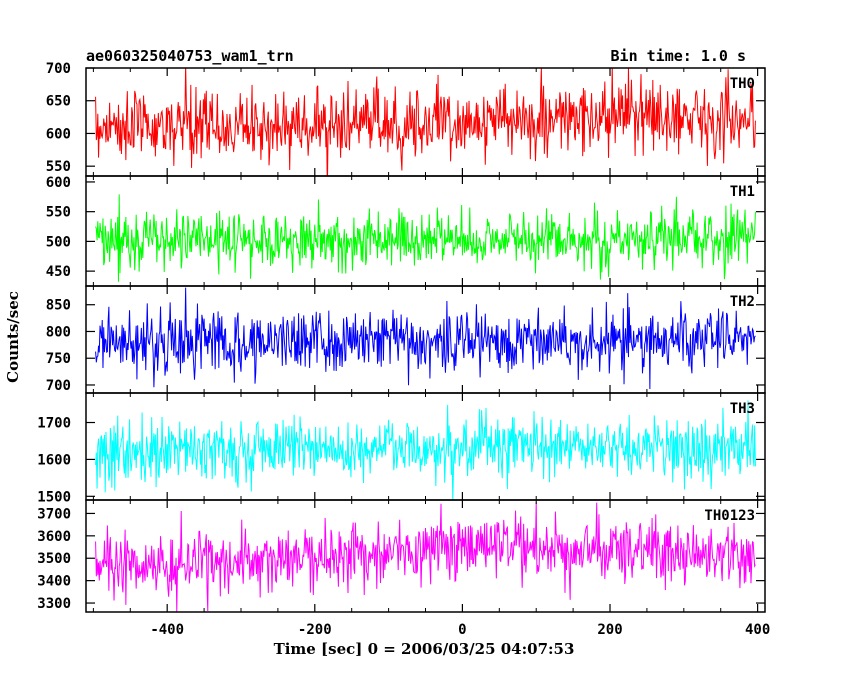 The image size is (850, 680). I want to click on y-tick-label: 3500, so click(54, 559).